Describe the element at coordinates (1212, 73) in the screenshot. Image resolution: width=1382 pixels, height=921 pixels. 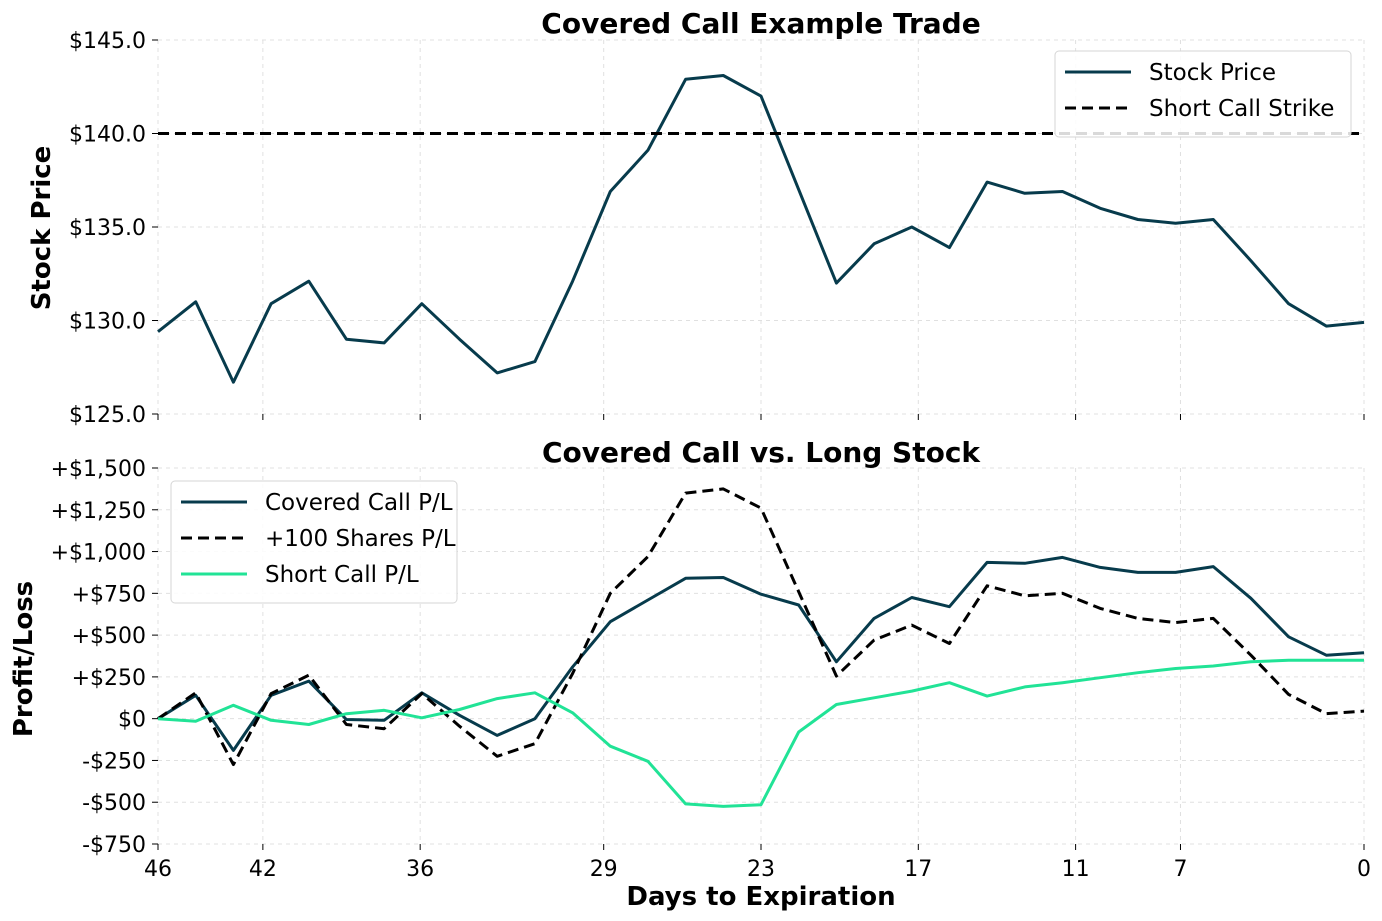
I see `legend-label: Stock Price` at that location.